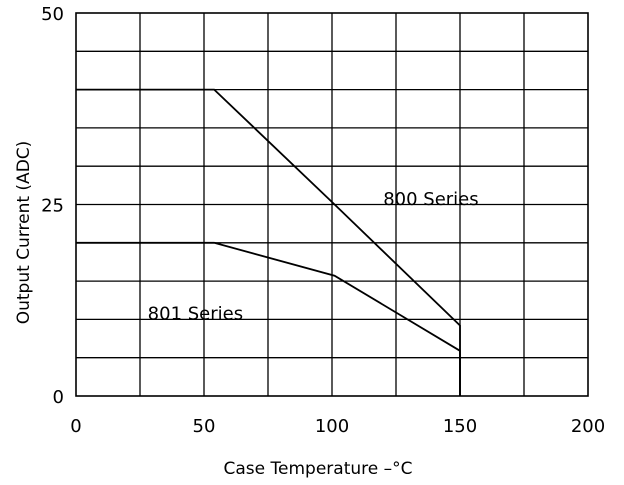 The width and height of the screenshot is (624, 485). What do you see at coordinates (588, 426) in the screenshot?
I see `x-tick-label: 200` at bounding box center [588, 426].